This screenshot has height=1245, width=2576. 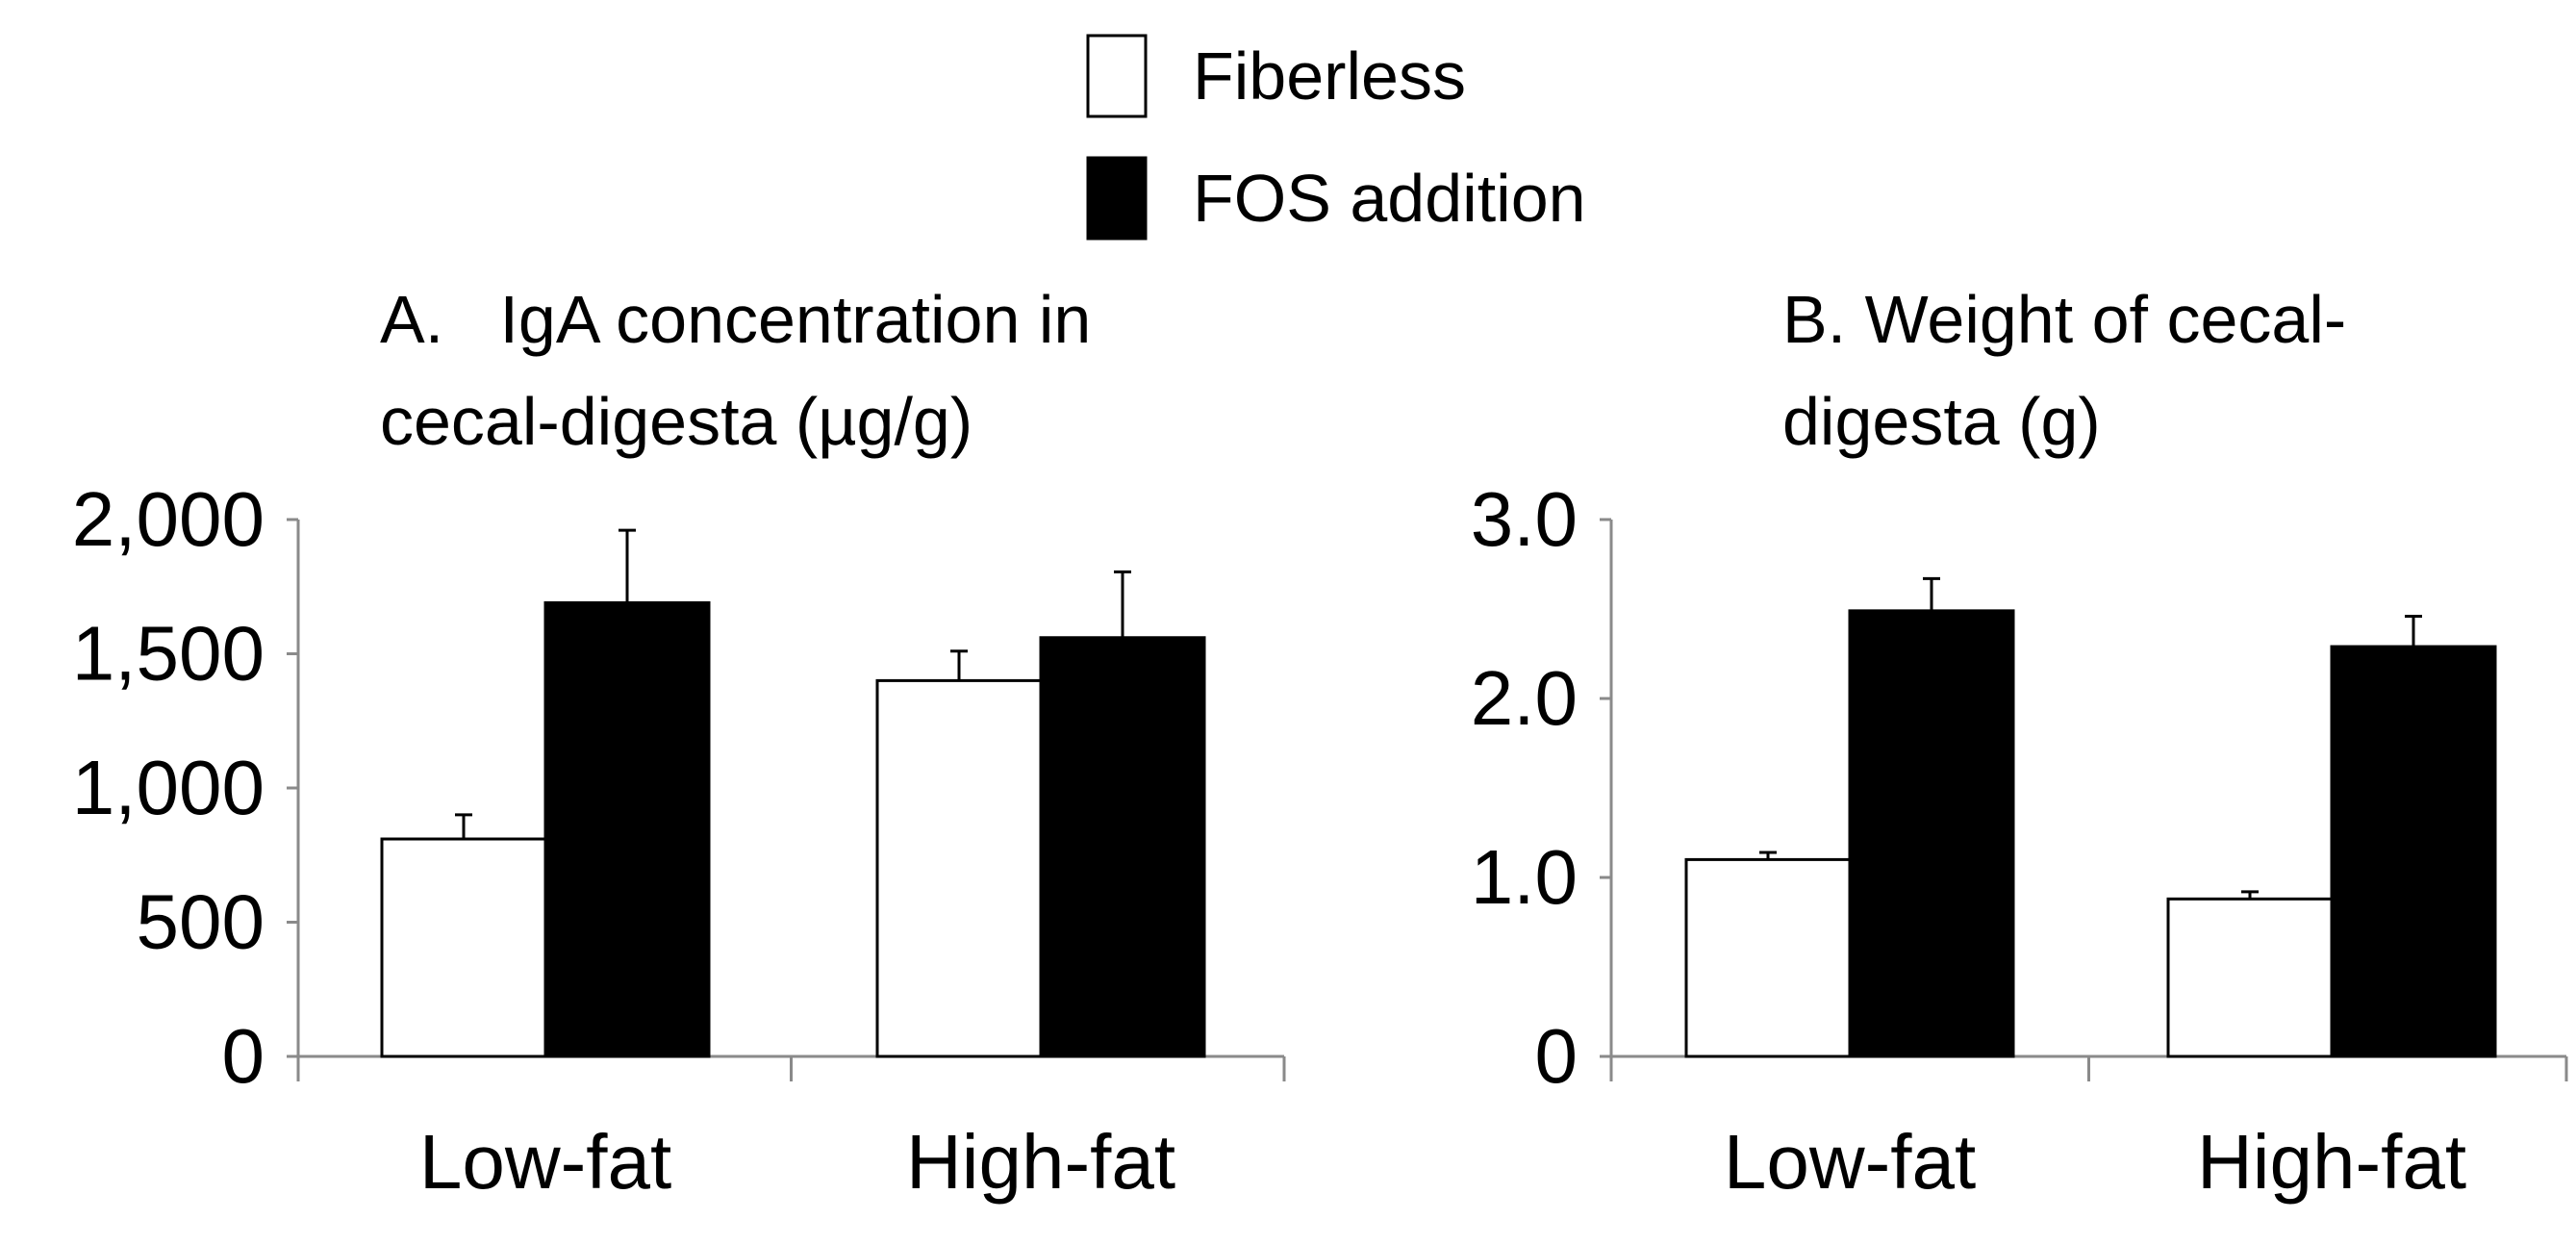 I want to click on panel-a-category-label: High-fat, so click(x=1041, y=1162).